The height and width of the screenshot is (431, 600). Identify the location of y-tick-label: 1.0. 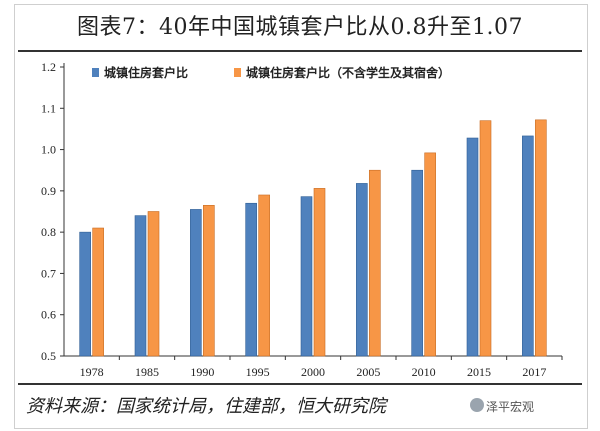
(48, 150).